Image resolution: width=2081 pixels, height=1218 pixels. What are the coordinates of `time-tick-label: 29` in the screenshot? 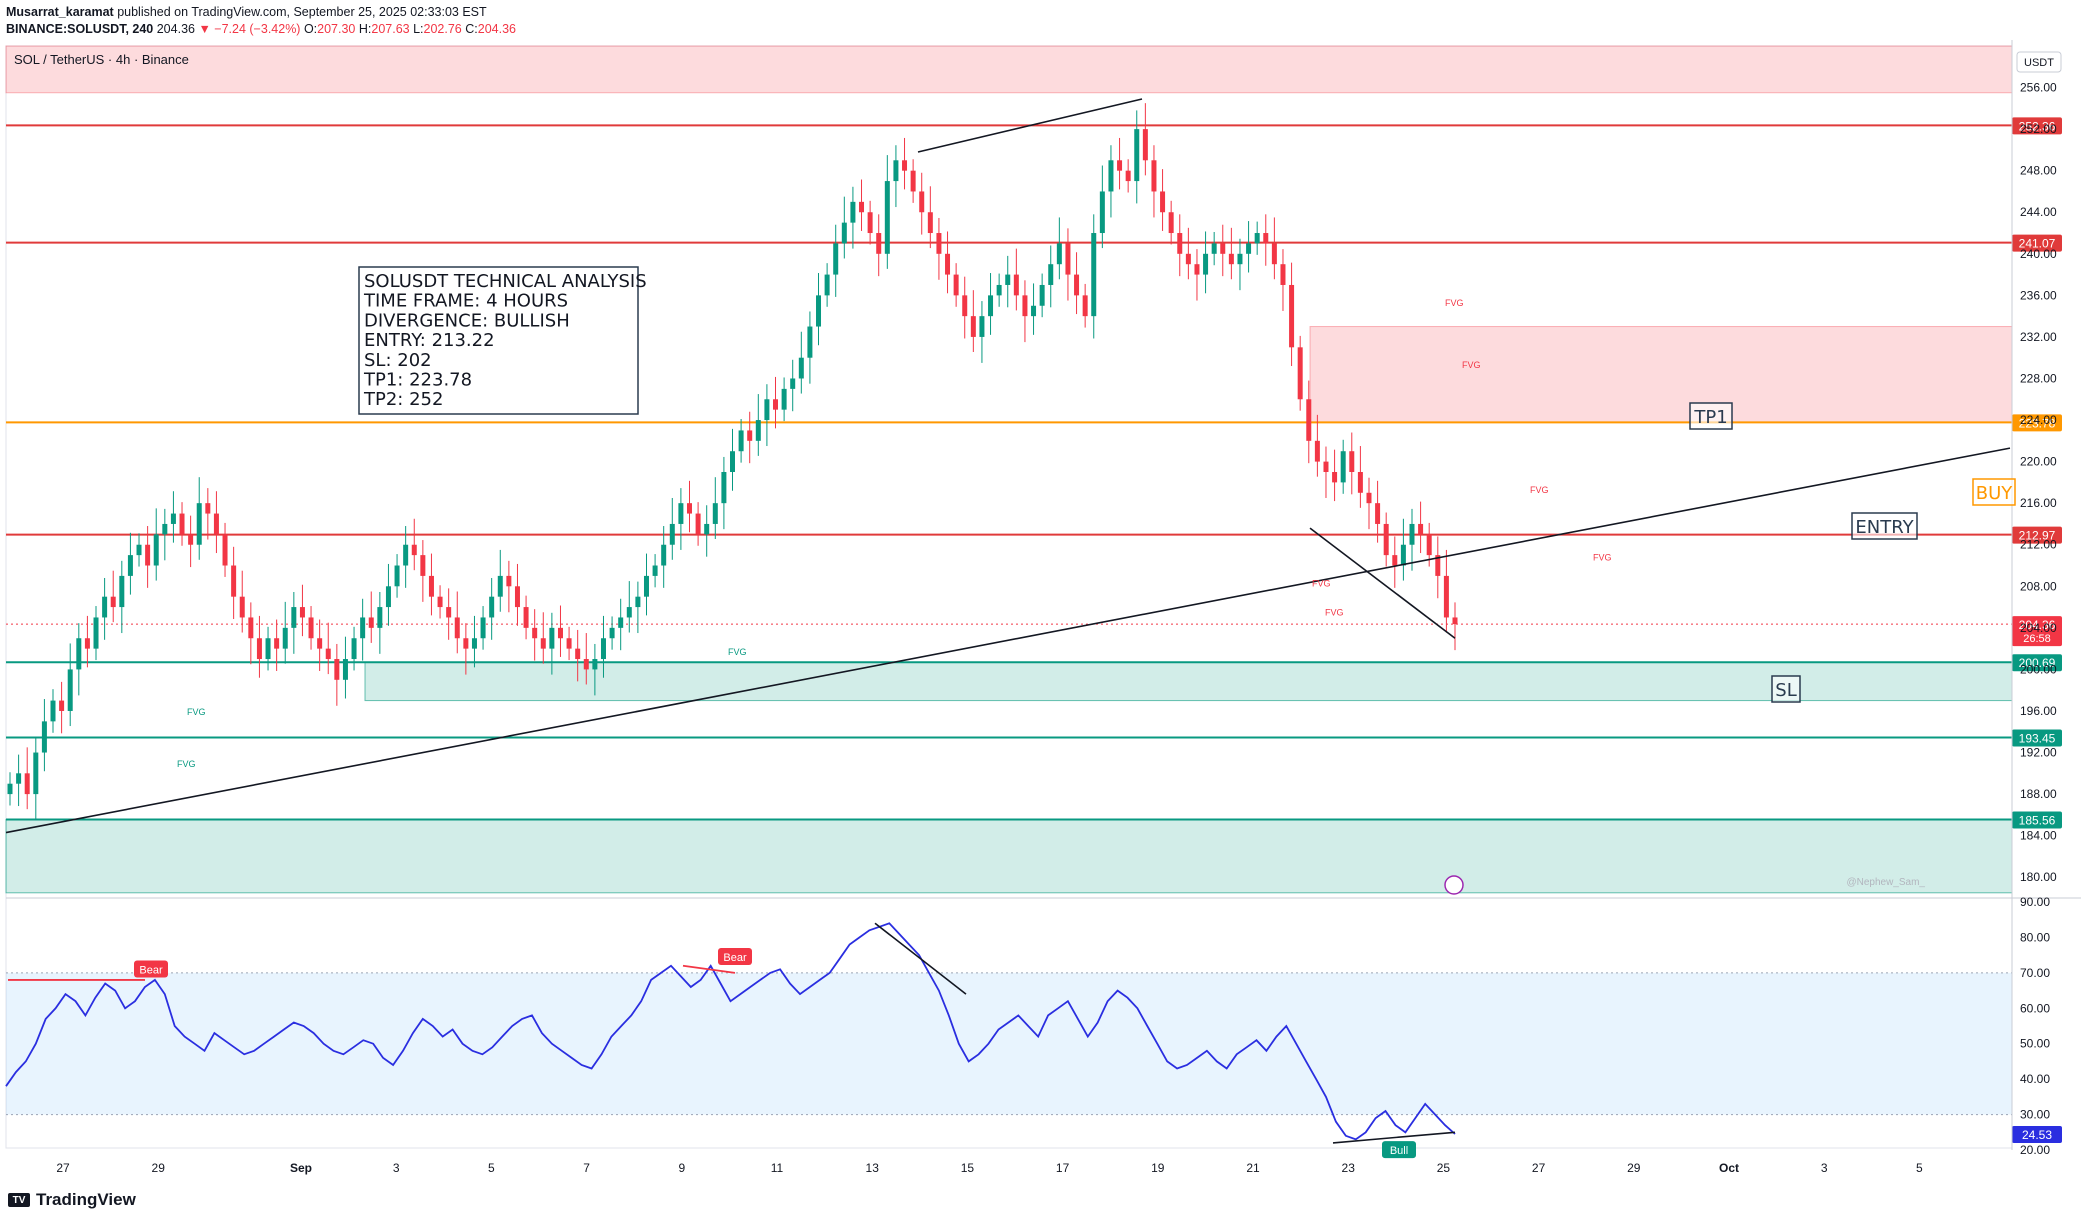 It's located at (159, 1168).